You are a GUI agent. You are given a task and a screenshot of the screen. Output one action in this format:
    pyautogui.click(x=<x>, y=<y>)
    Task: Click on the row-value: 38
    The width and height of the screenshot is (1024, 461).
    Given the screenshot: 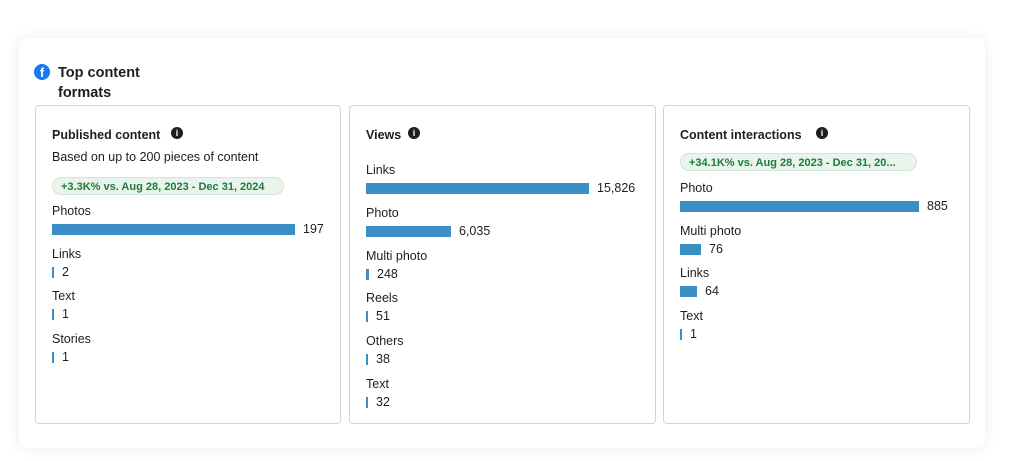 What is the action you would take?
    pyautogui.click(x=383, y=359)
    